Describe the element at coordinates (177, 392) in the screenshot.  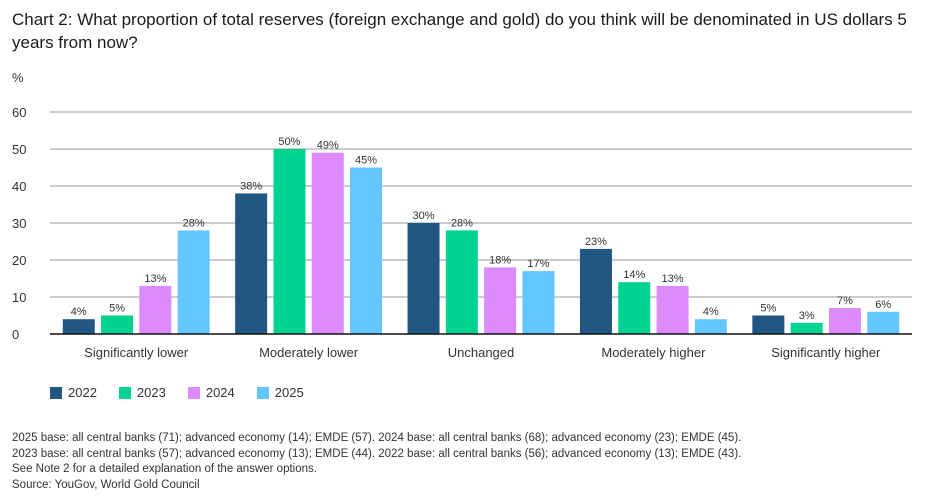
I see `legend: 2022 2023 2024 2025` at that location.